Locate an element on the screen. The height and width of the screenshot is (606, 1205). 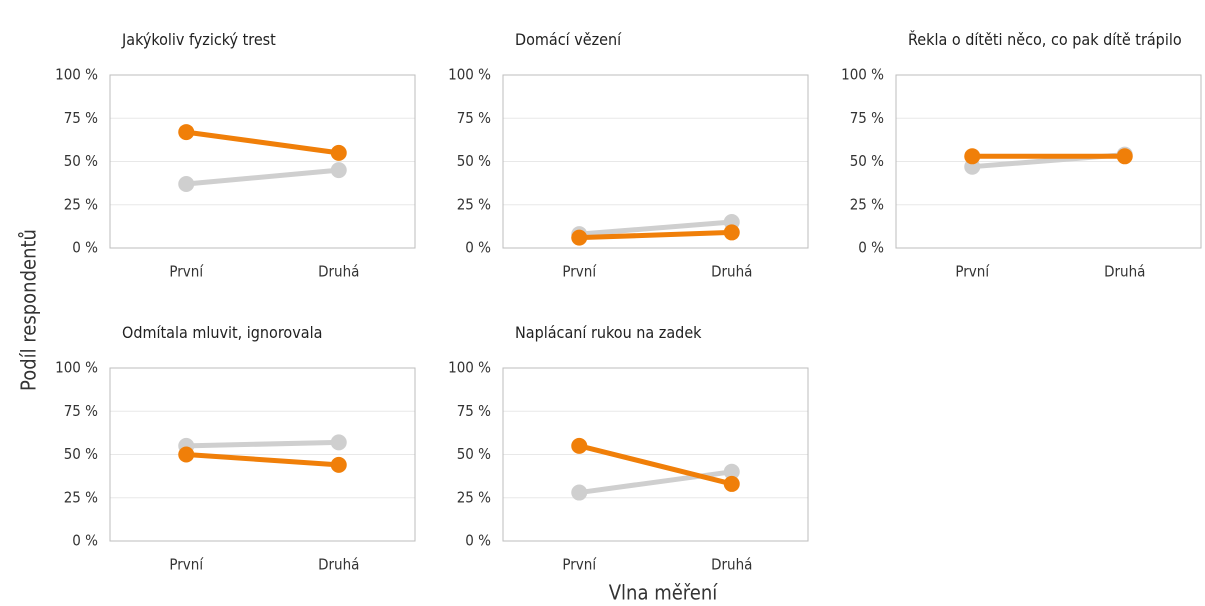
panel-title: Naplácaní rukou na zadek is located at coordinates (608, 332).